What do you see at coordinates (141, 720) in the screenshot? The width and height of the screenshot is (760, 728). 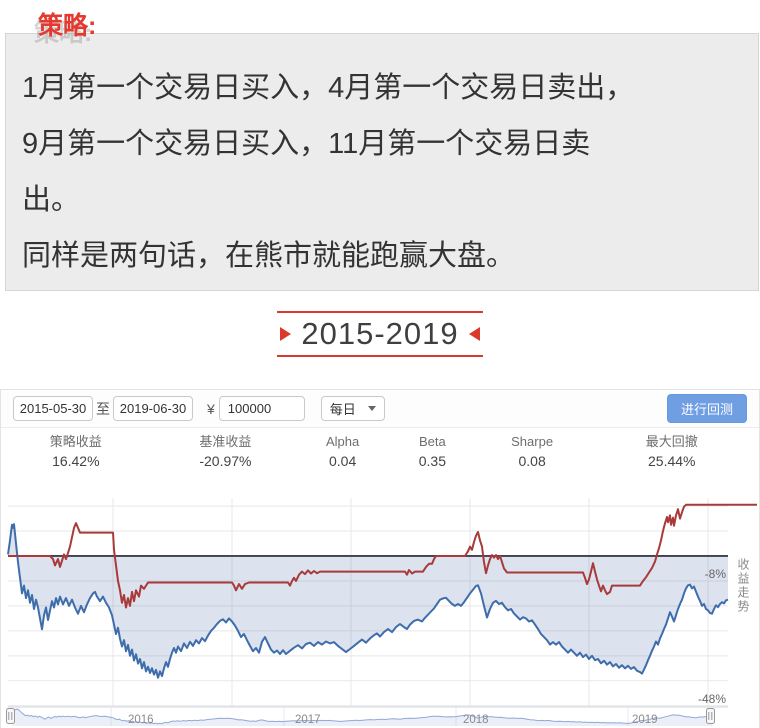 I see `navigator-year-label: 2016` at bounding box center [141, 720].